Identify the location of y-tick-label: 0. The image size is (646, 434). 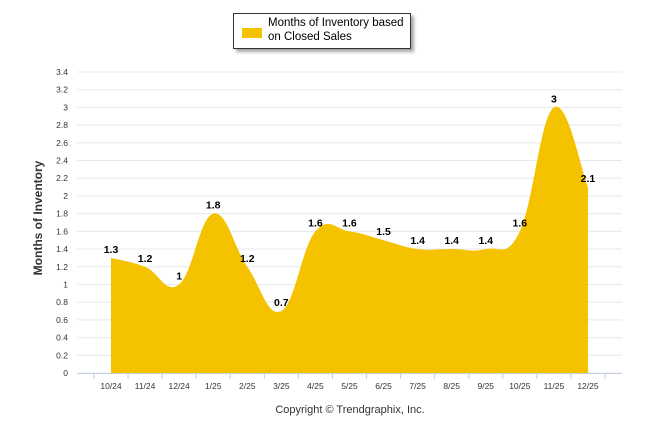
(65, 373).